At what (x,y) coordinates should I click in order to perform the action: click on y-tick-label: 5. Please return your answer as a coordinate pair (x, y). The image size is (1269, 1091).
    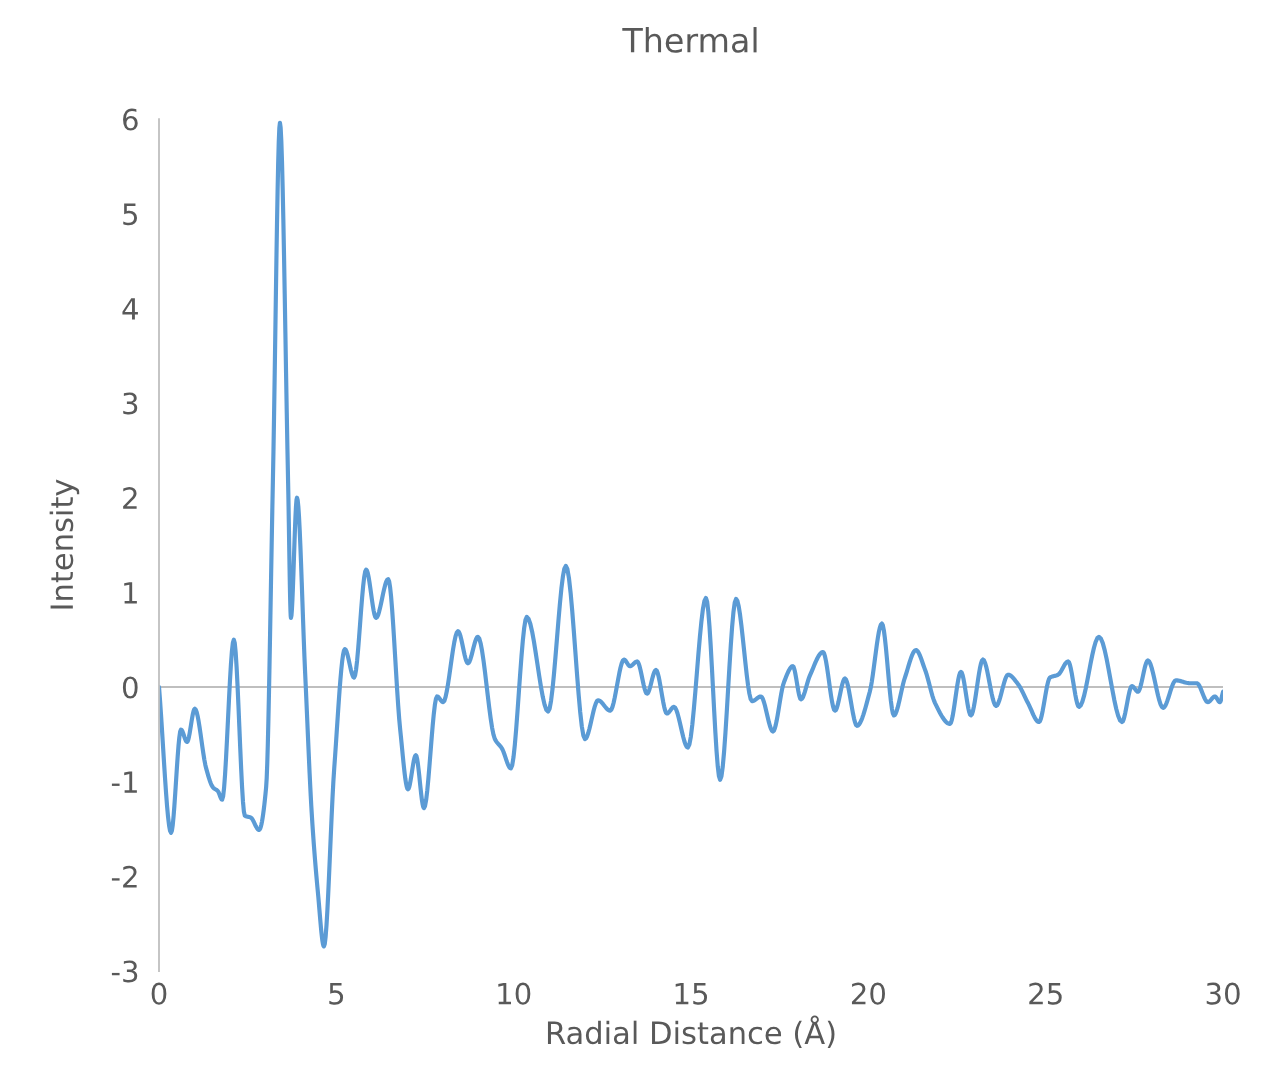
    Looking at the image, I should click on (130, 214).